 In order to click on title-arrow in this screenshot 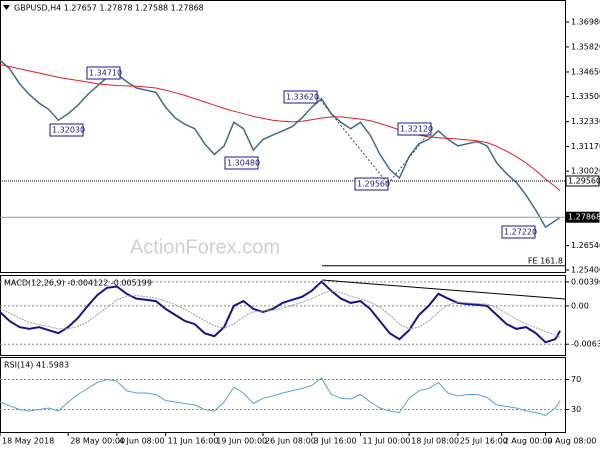, I will do `click(6, 7)`.